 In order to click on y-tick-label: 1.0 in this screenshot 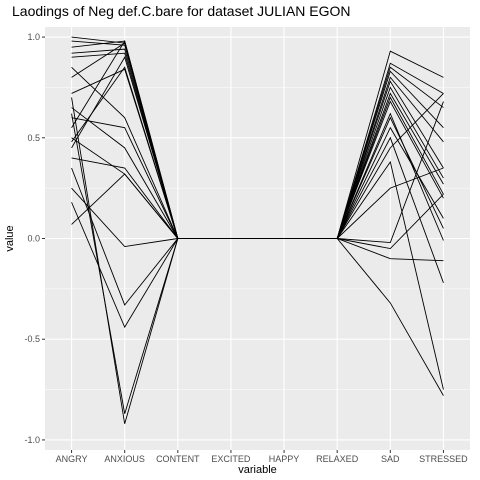, I will do `click(33, 37)`.